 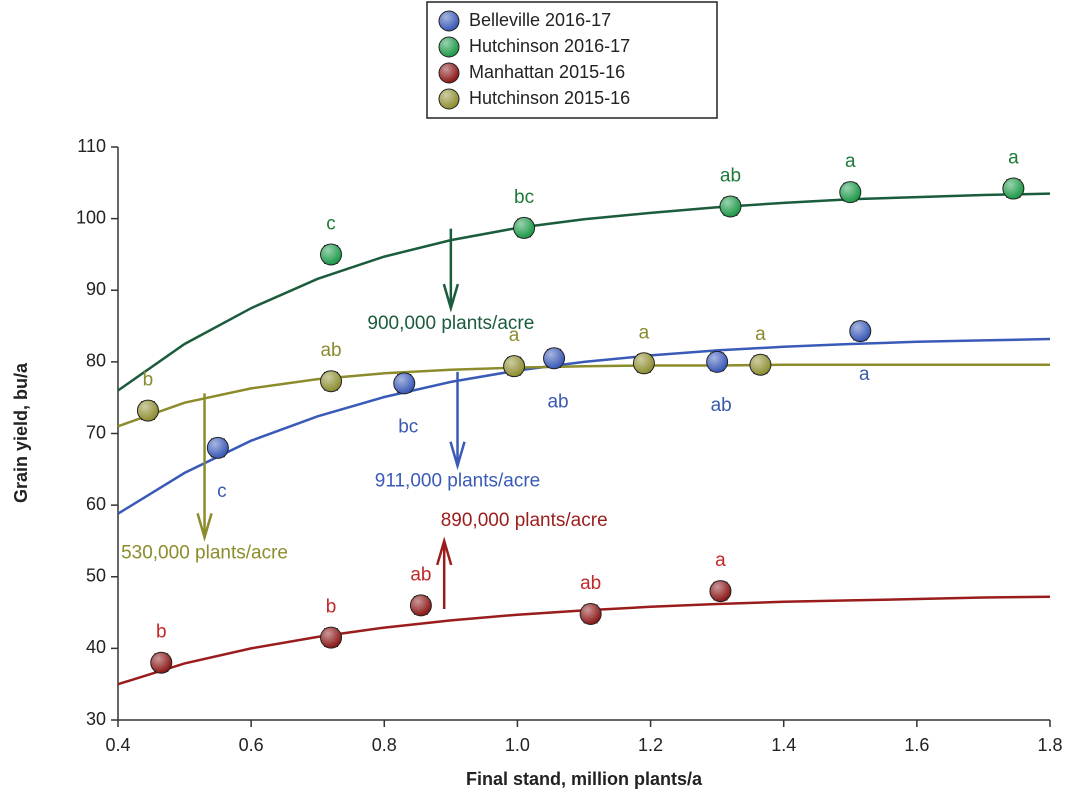 I want to click on y-tick-label: 40, so click(x=96, y=647).